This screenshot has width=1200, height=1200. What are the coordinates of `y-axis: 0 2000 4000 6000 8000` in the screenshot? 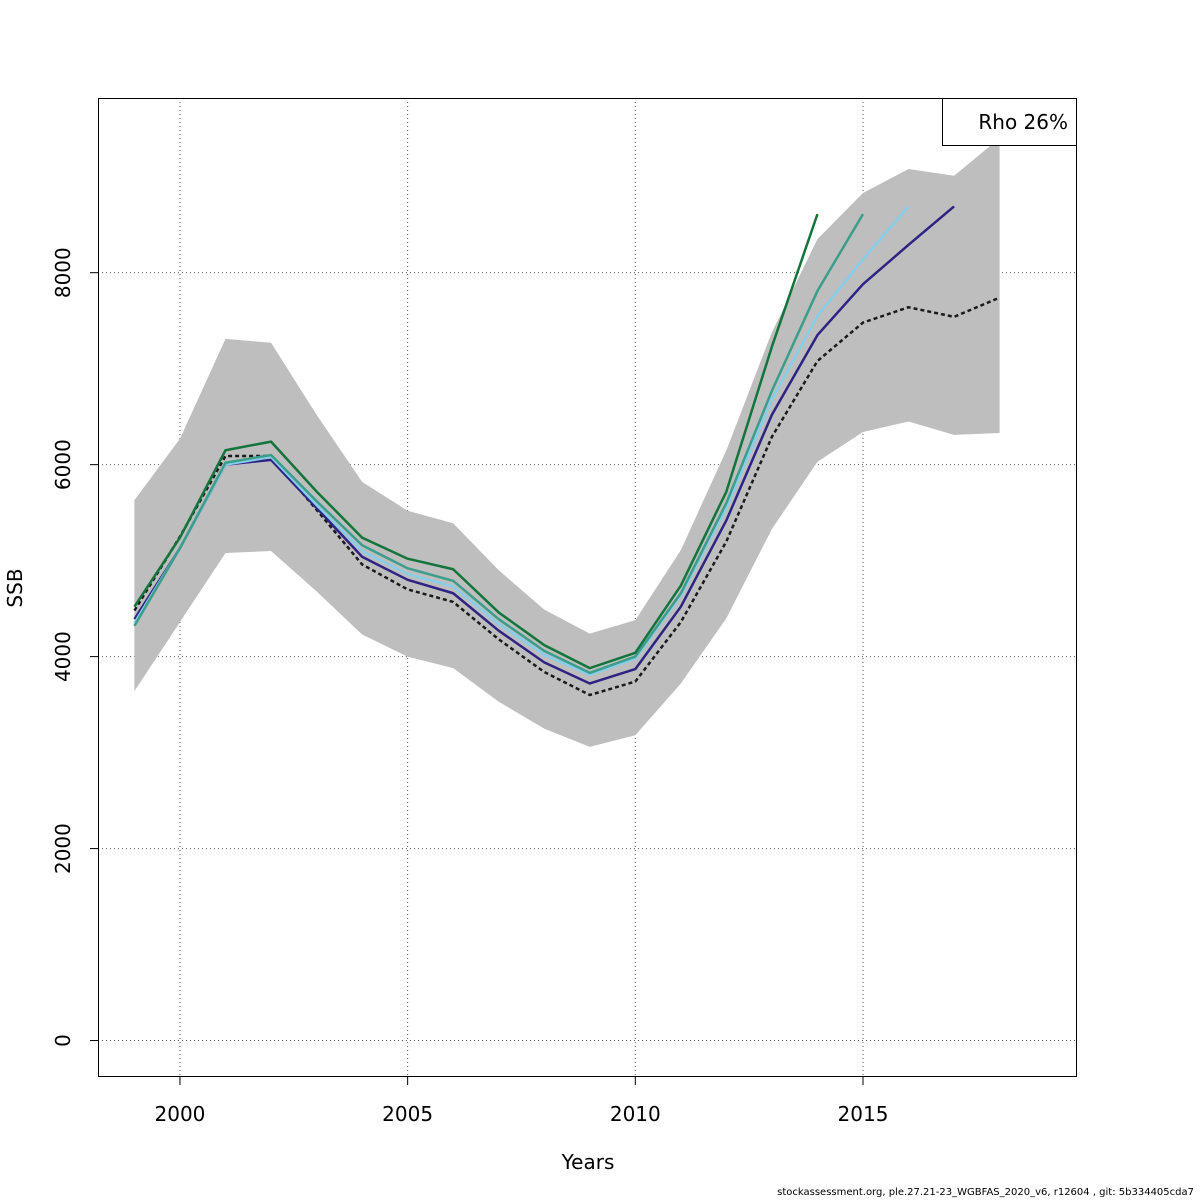 It's located at (74, 647).